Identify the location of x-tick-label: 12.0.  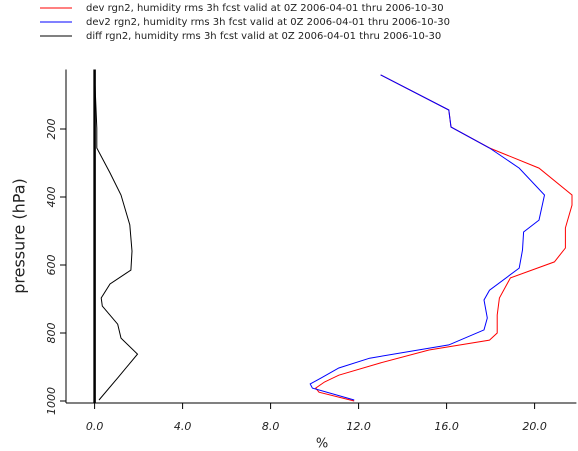
(358, 426).